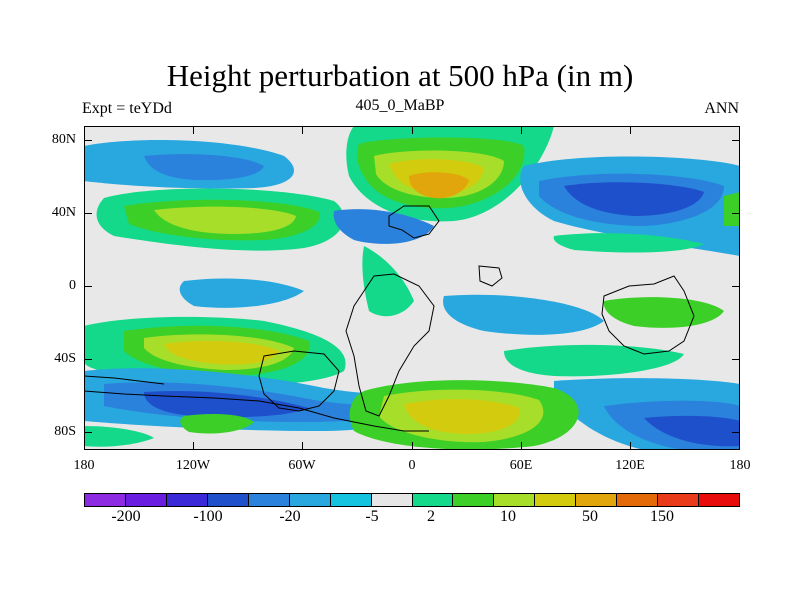 The width and height of the screenshot is (800, 600). What do you see at coordinates (302, 465) in the screenshot?
I see `lon-label-60w: 60W` at bounding box center [302, 465].